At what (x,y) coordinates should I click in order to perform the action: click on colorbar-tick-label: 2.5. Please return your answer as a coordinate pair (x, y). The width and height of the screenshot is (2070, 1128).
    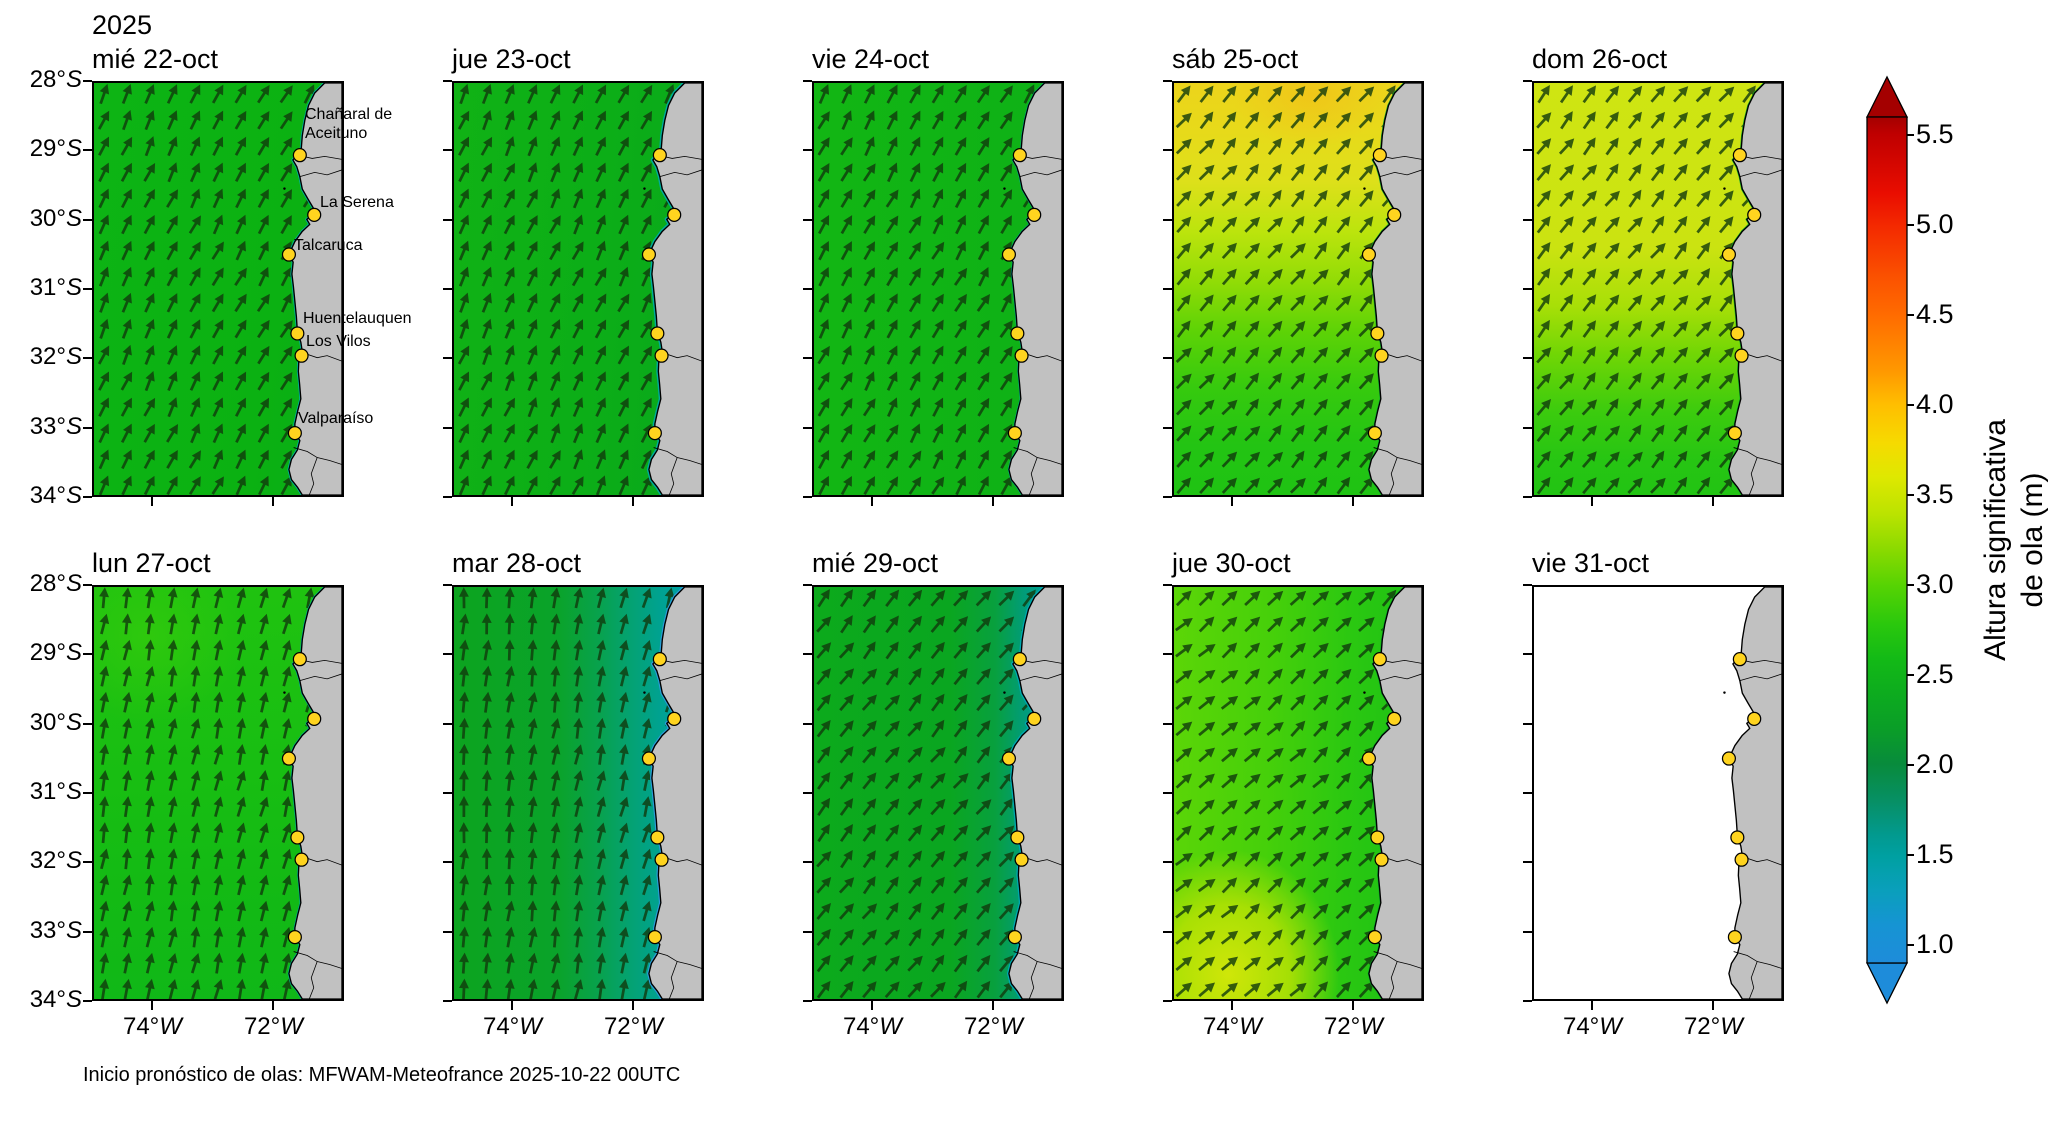
    Looking at the image, I should click on (1935, 674).